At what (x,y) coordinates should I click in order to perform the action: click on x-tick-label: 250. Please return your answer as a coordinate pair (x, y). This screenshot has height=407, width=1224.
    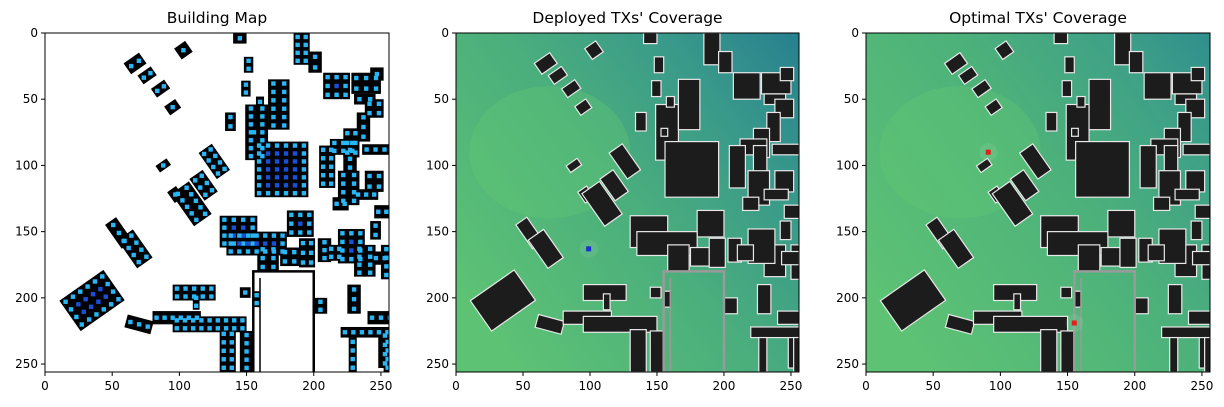
    Looking at the image, I should click on (791, 386).